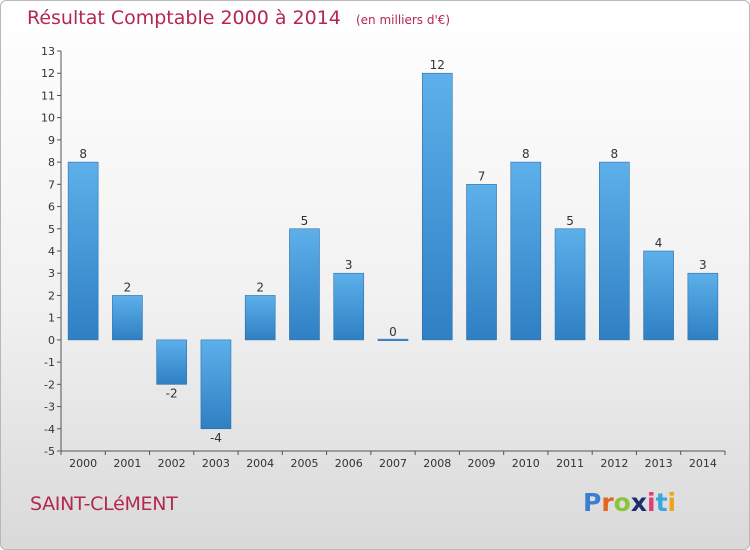  What do you see at coordinates (216, 438) in the screenshot?
I see `data-label: -4` at bounding box center [216, 438].